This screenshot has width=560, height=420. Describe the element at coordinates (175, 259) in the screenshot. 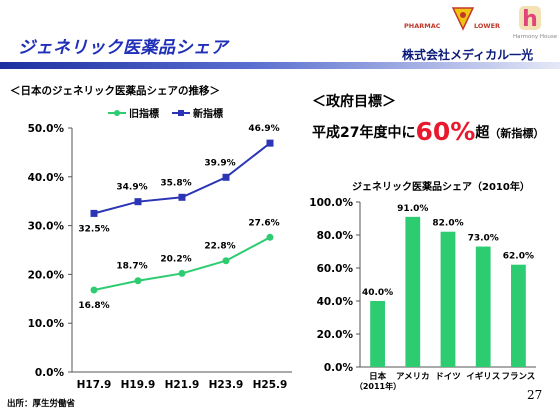

I see `data-label: 20.2%` at that location.